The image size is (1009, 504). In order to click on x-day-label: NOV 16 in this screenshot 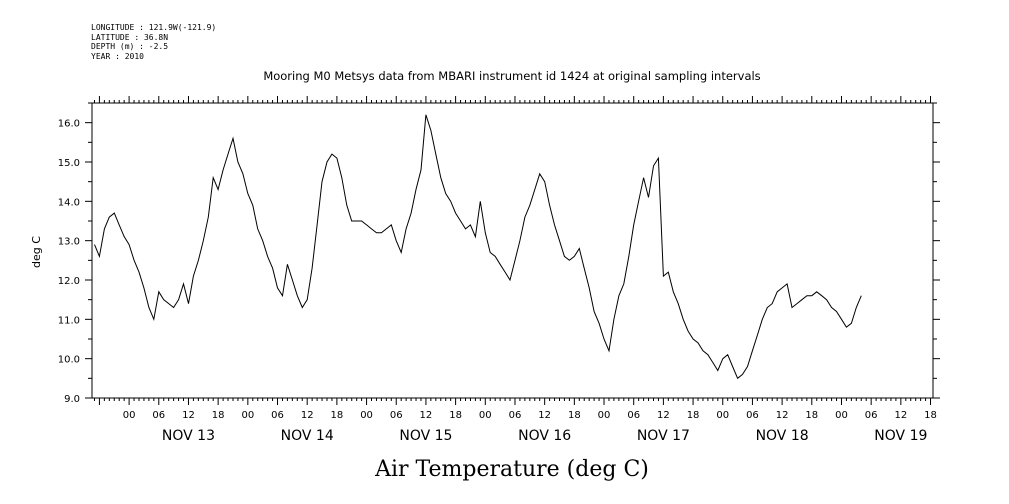, I will do `click(544, 436)`.